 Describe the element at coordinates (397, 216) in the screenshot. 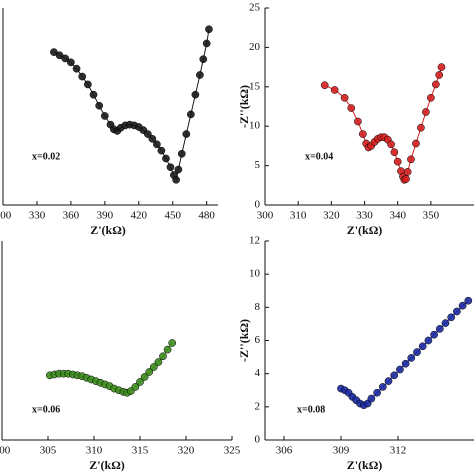

I see `x-tick-label: 340` at that location.